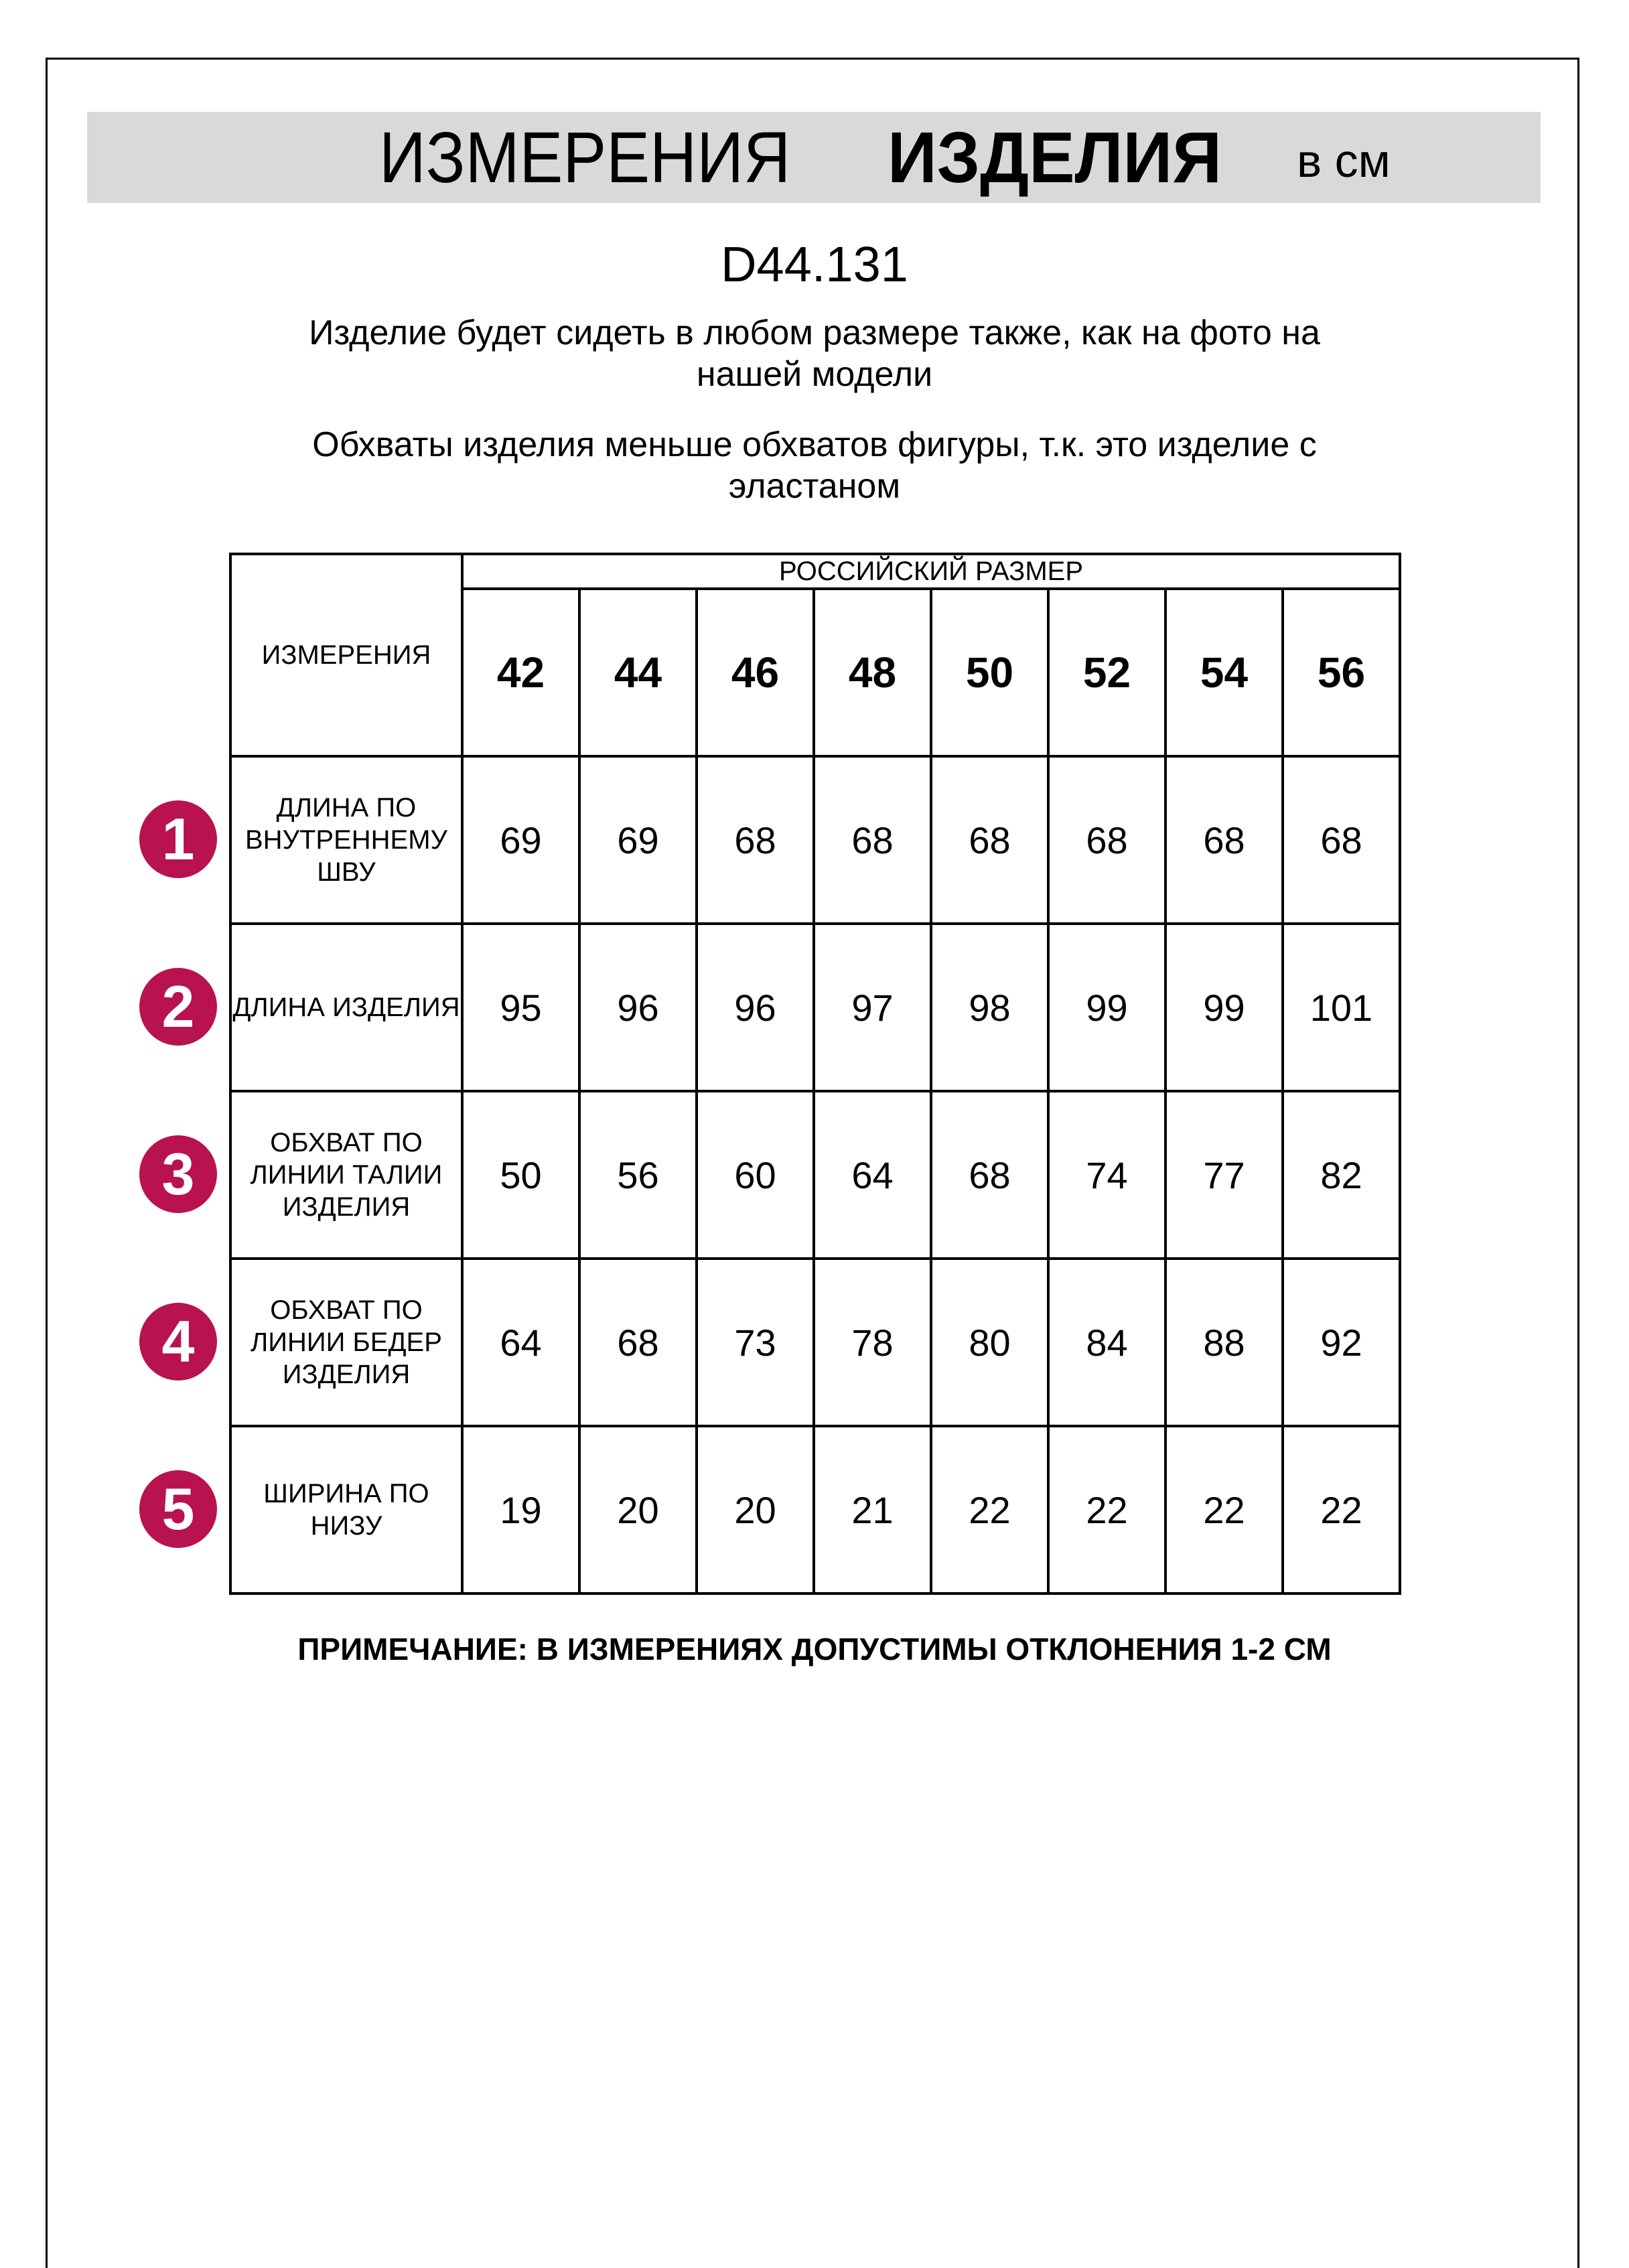 The width and height of the screenshot is (1629, 2268). I want to click on measurement-value: 95, so click(520, 1007).